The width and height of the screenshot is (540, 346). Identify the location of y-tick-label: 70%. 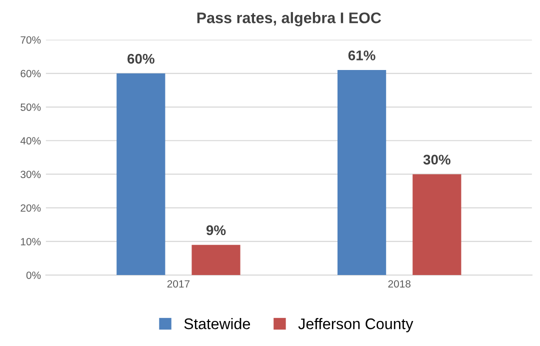
(30, 40).